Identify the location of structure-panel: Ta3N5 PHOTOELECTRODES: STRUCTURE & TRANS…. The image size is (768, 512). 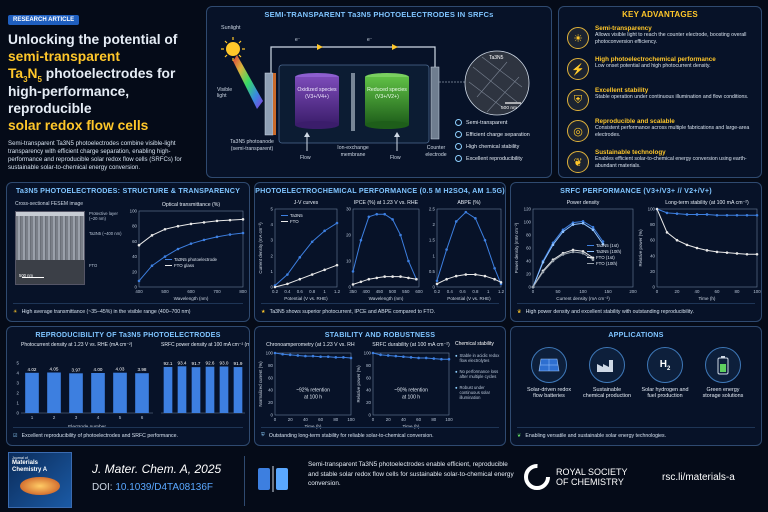
(128, 252).